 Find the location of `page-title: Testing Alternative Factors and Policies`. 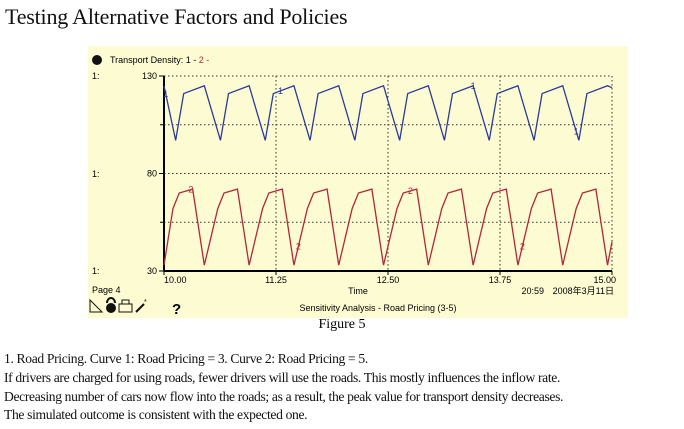

page-title: Testing Alternative Factors and Policies is located at coordinates (176, 16).